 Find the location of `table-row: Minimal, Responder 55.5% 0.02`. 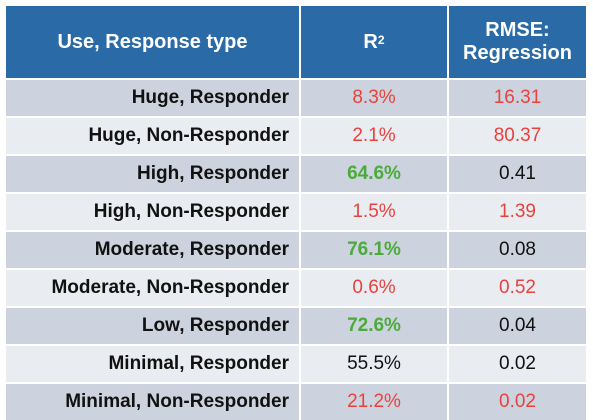

table-row: Minimal, Responder 55.5% 0.02 is located at coordinates (296, 363).